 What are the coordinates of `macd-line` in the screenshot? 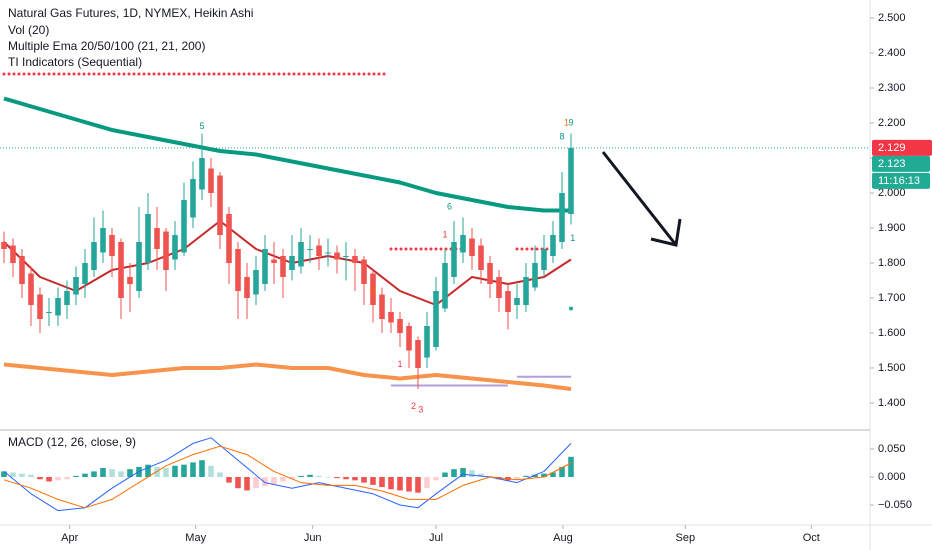 It's located at (287, 474).